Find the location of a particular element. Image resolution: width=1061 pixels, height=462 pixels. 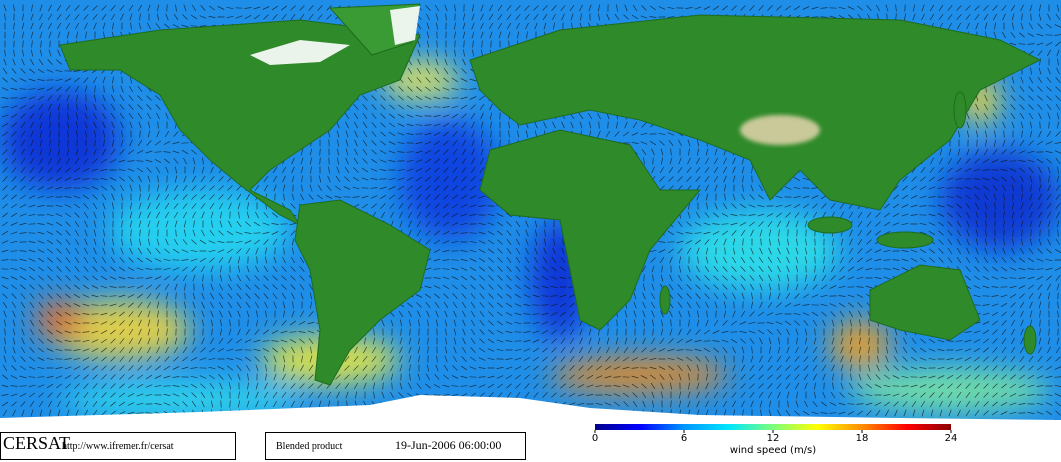

antarctica is located at coordinates (530, 413).